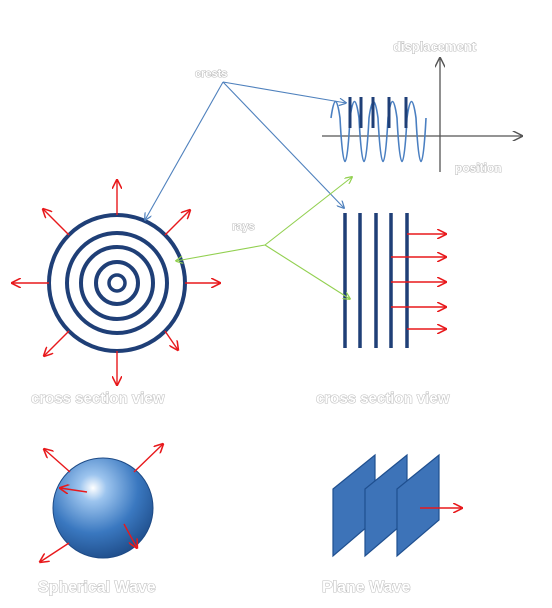  I want to click on displacement-label: displacement, so click(435, 46).